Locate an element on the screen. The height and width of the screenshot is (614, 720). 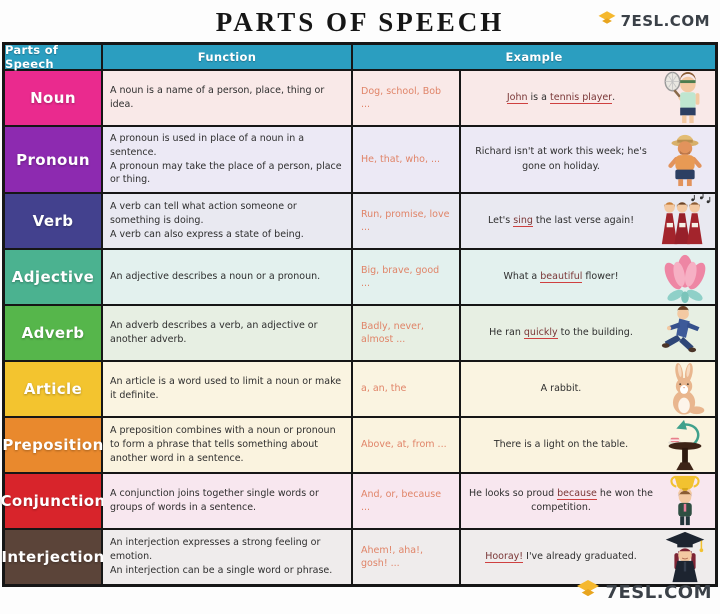
pos-label: Interjection is located at coordinates (53, 557).